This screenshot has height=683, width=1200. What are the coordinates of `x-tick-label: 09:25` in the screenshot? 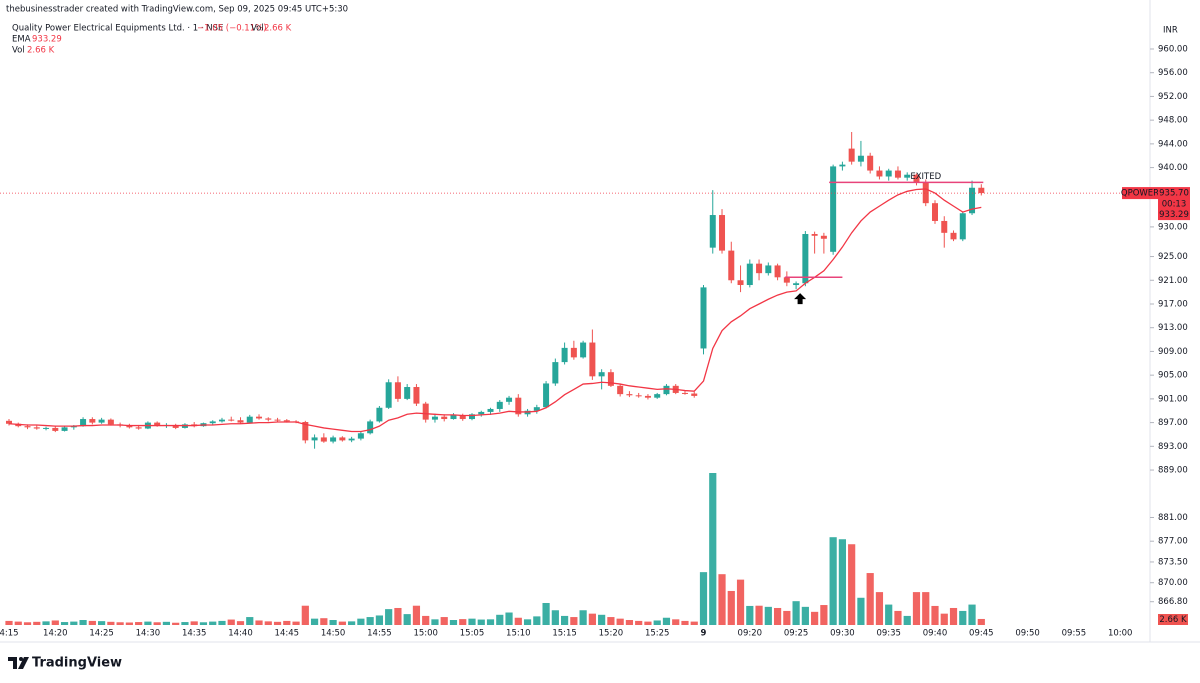 It's located at (796, 634).